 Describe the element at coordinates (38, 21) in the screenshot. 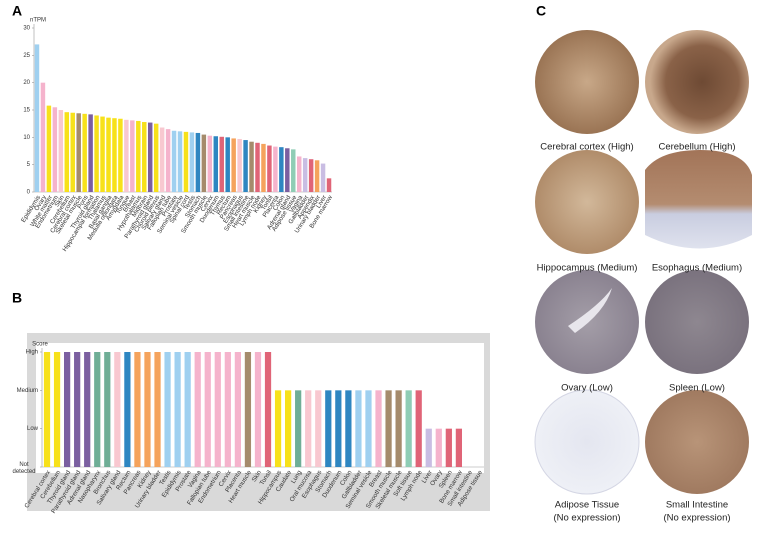

I see `y-axis-label: nTPM` at that location.